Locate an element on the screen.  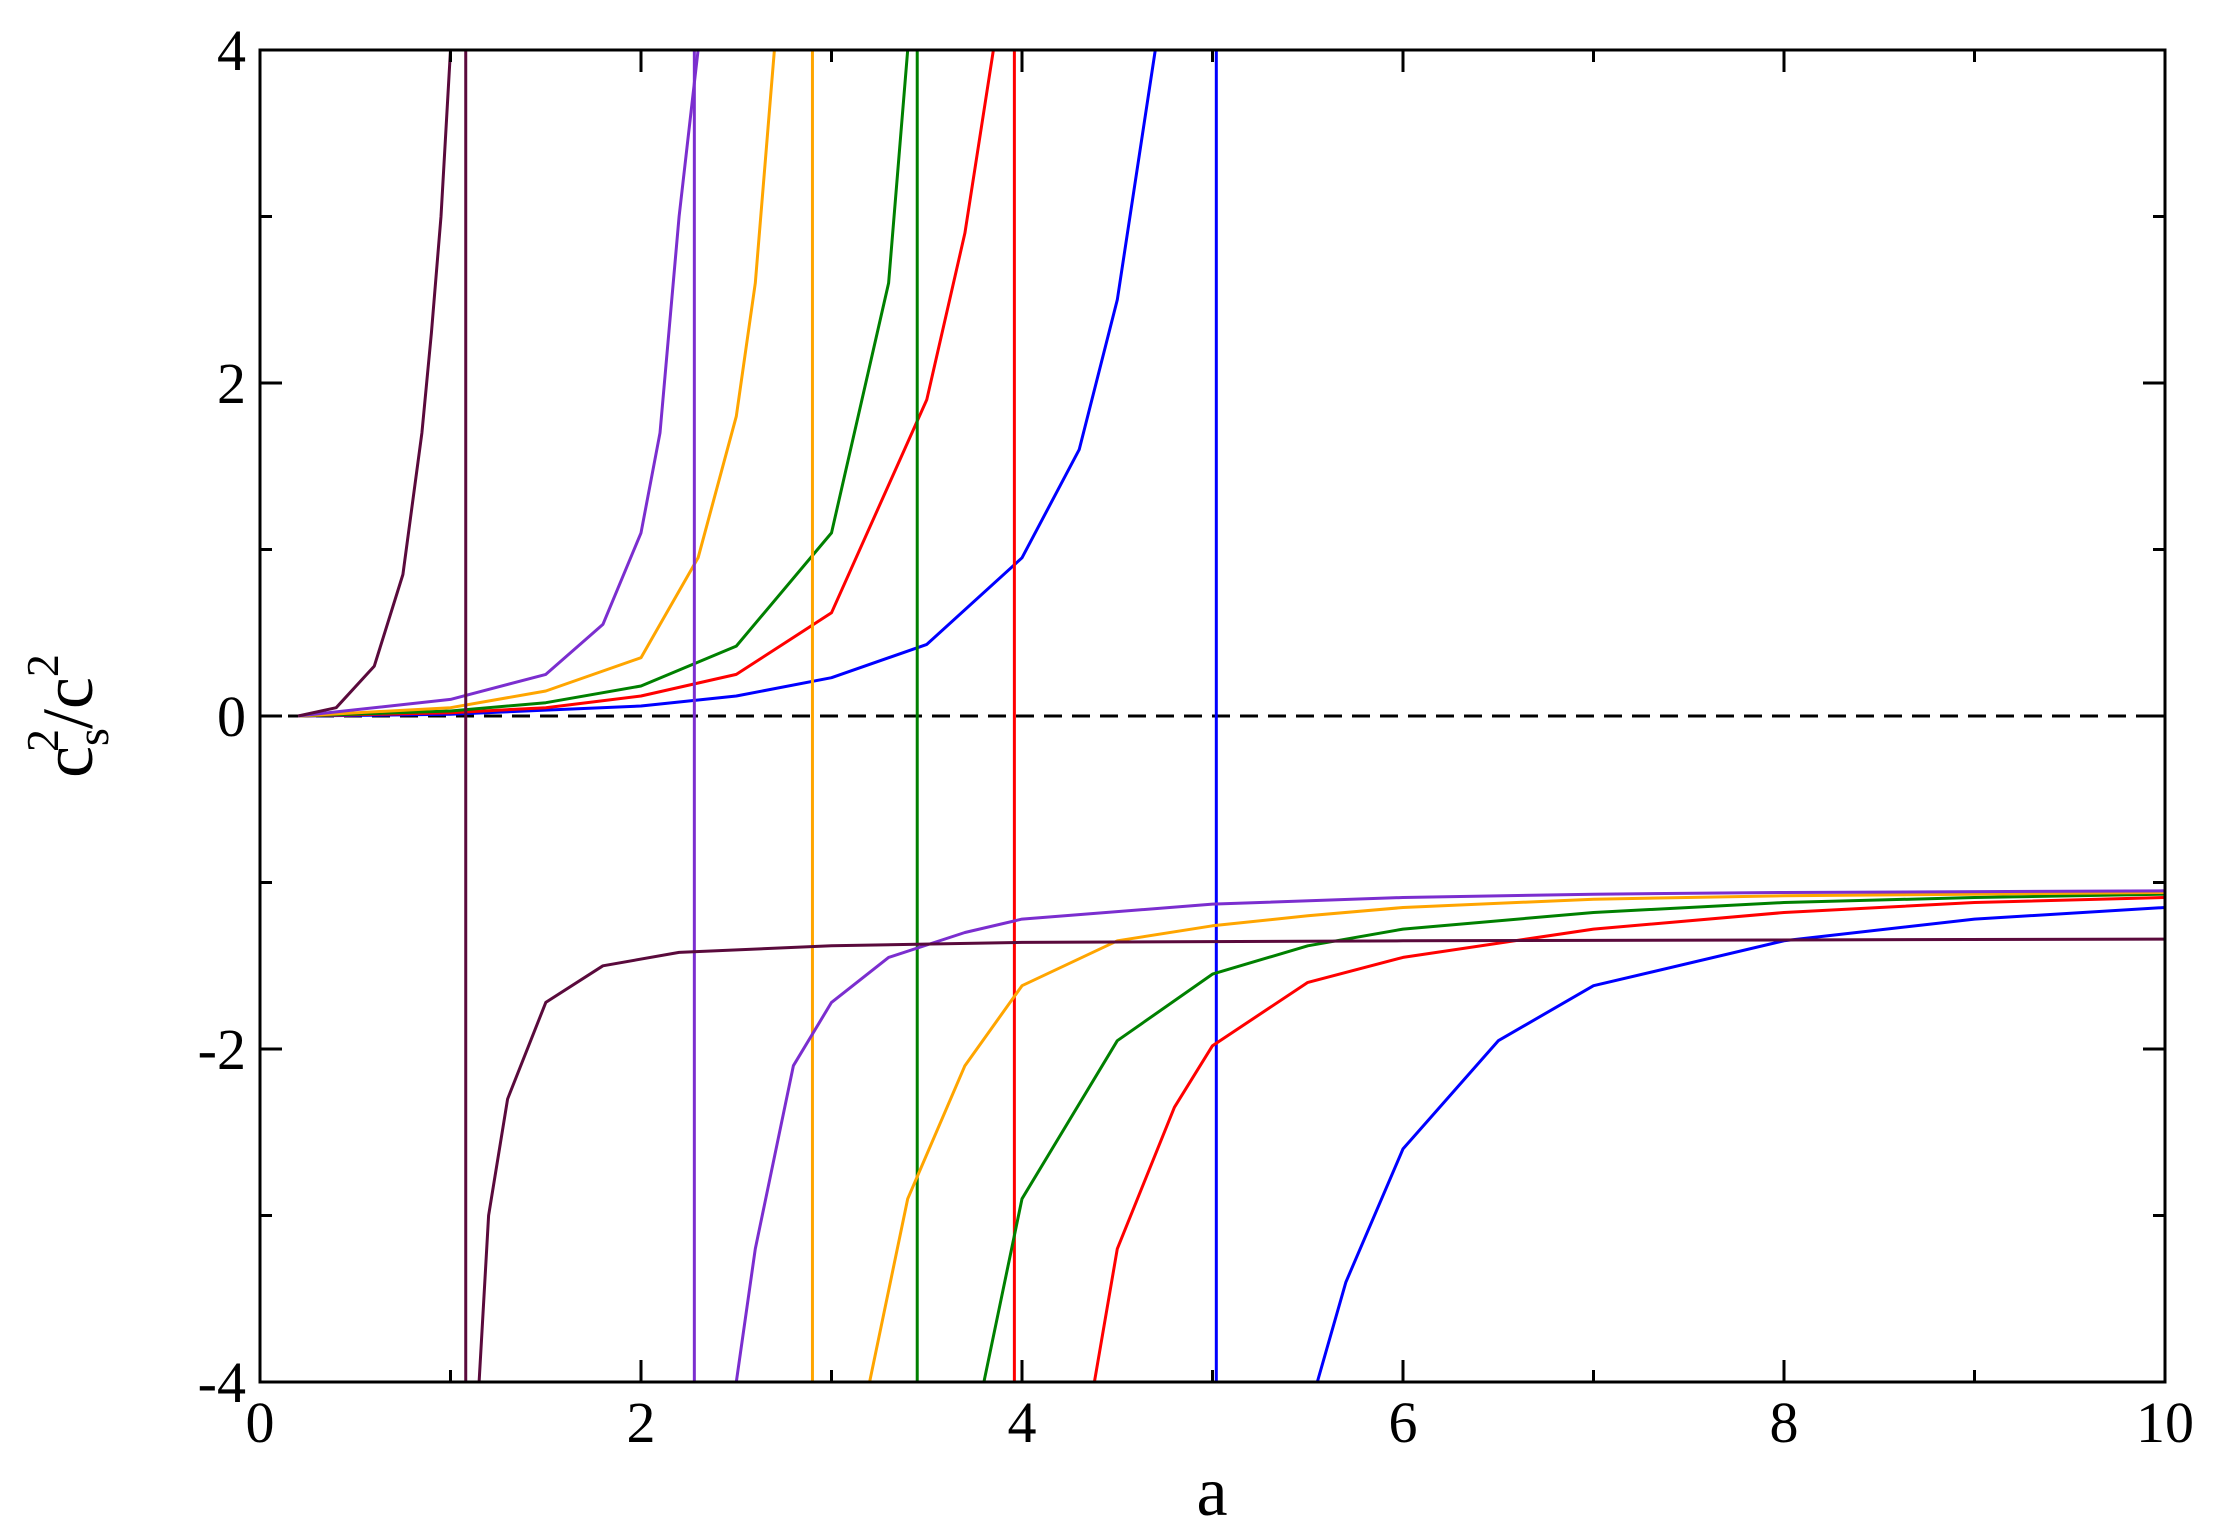
y-axis-title-separator: /c is located at coordinates (68, 703).